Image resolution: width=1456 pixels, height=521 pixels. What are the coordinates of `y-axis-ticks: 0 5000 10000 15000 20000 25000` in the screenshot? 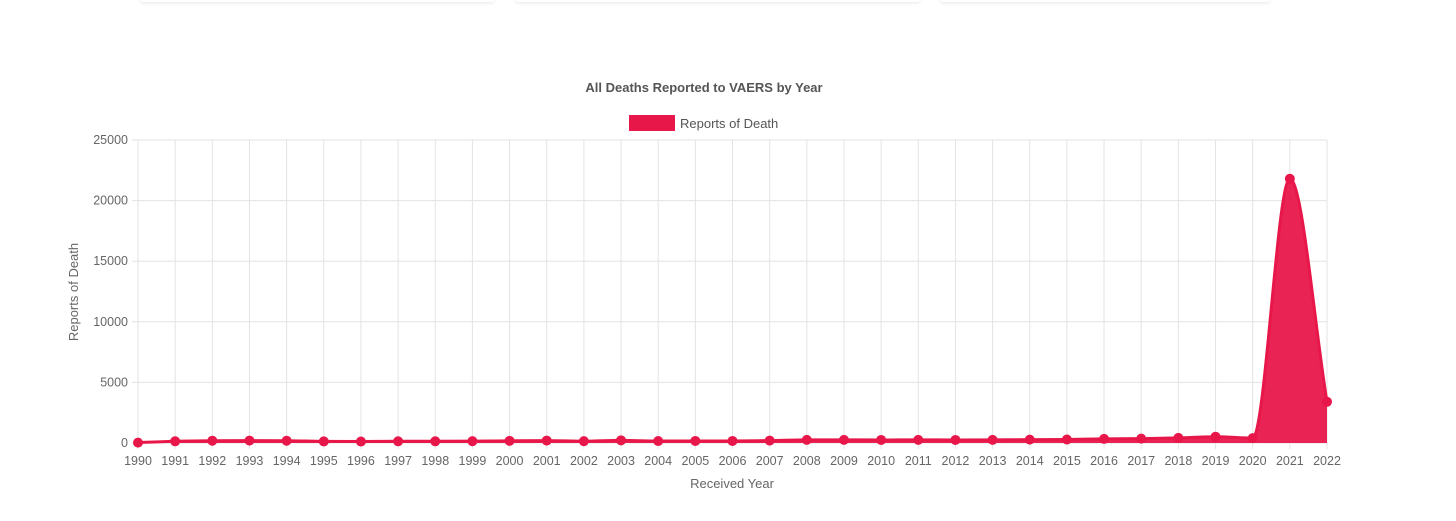 It's located at (110, 291).